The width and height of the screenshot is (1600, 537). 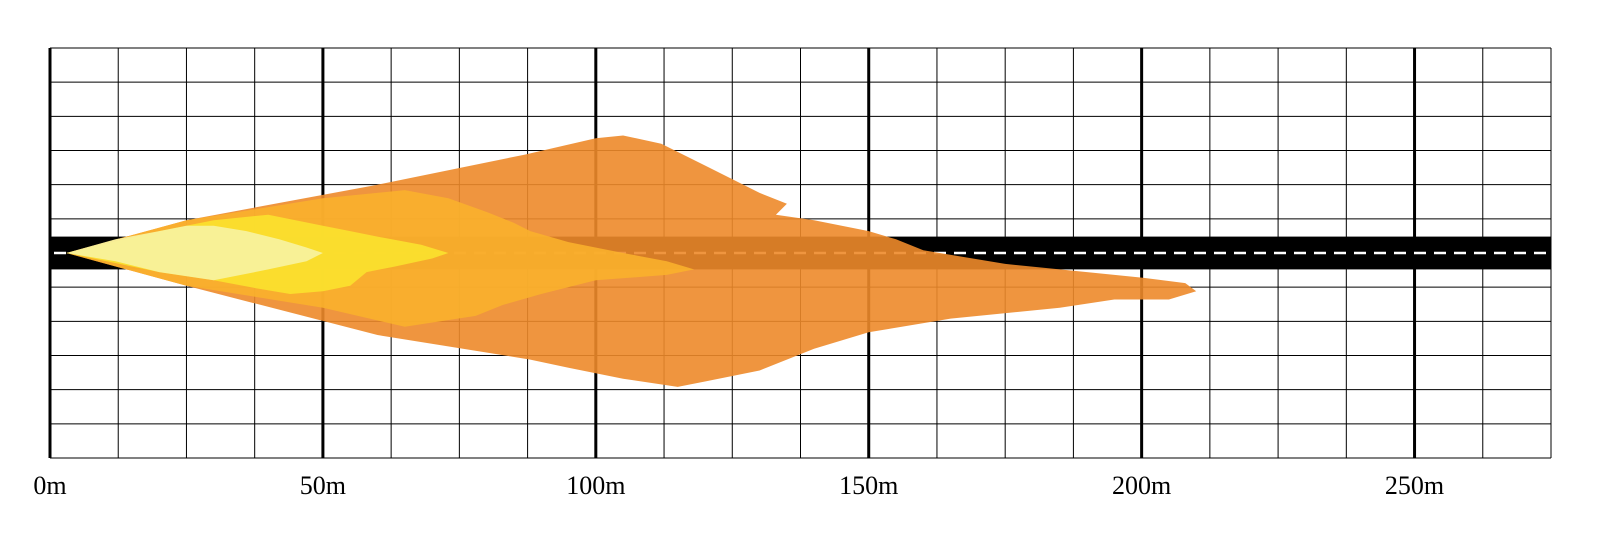 What do you see at coordinates (868, 485) in the screenshot?
I see `x-tick-label: 150m` at bounding box center [868, 485].